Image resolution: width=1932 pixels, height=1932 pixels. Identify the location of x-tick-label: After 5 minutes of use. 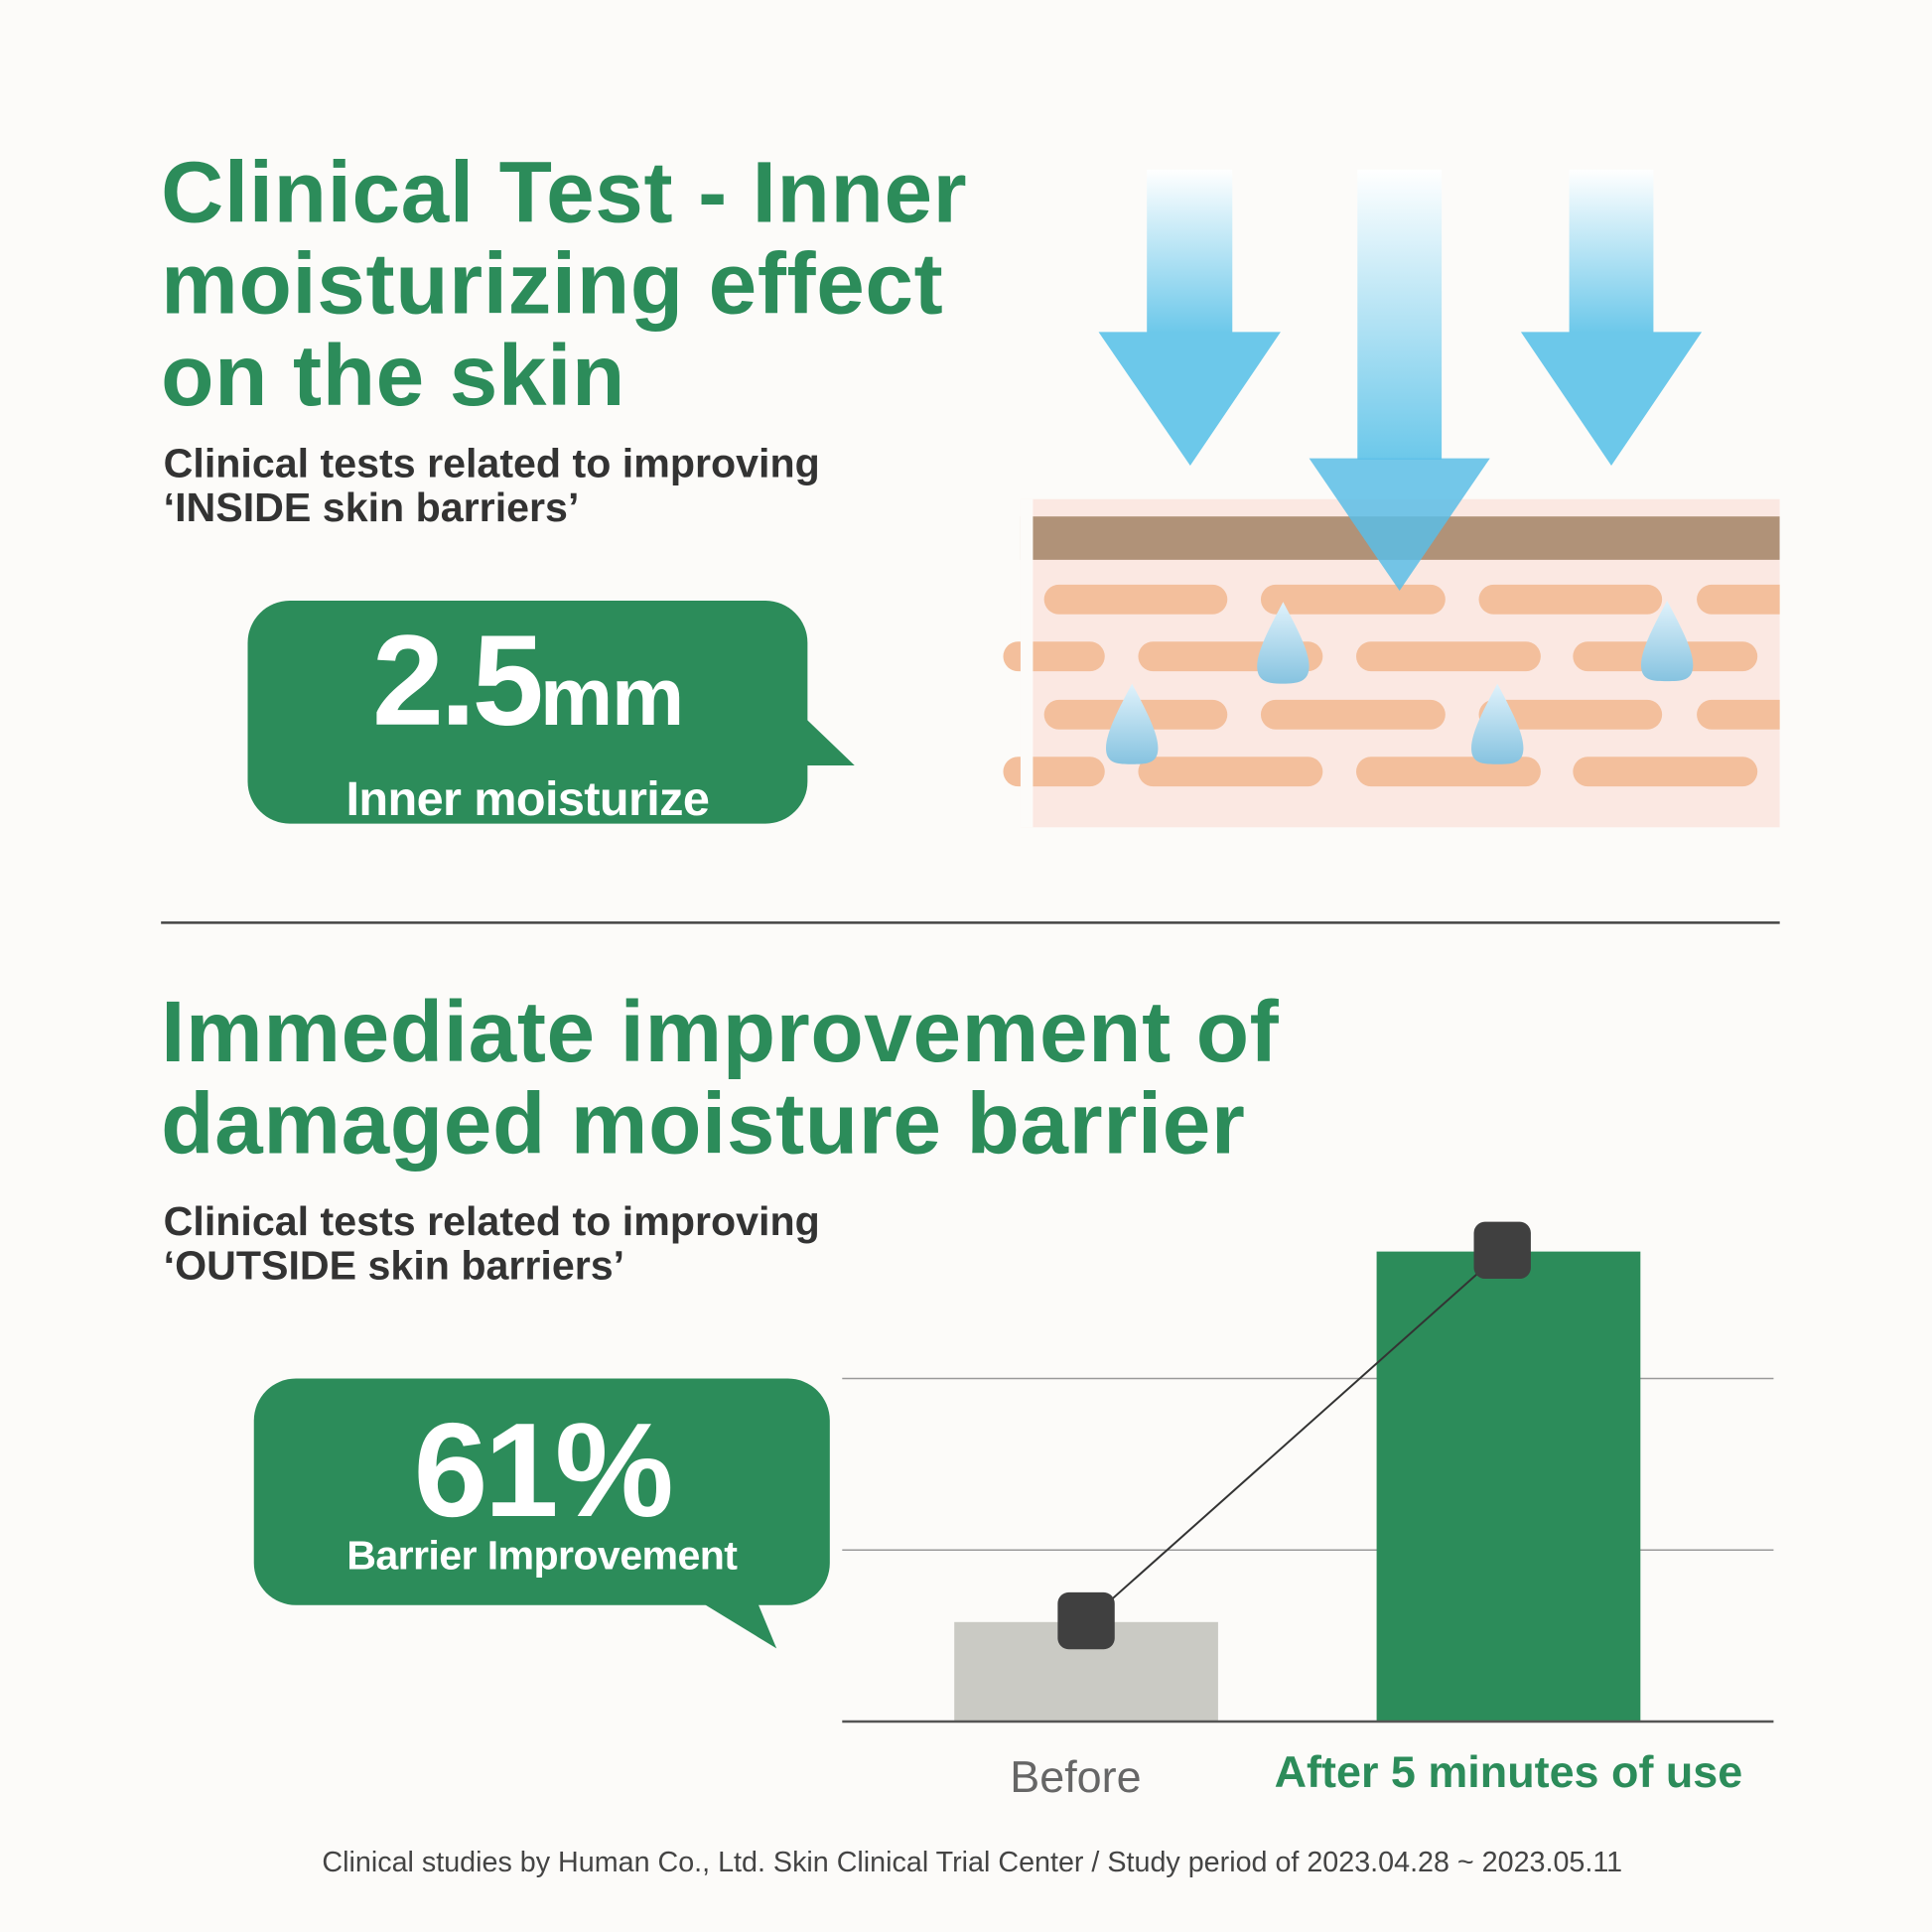
(1509, 1772).